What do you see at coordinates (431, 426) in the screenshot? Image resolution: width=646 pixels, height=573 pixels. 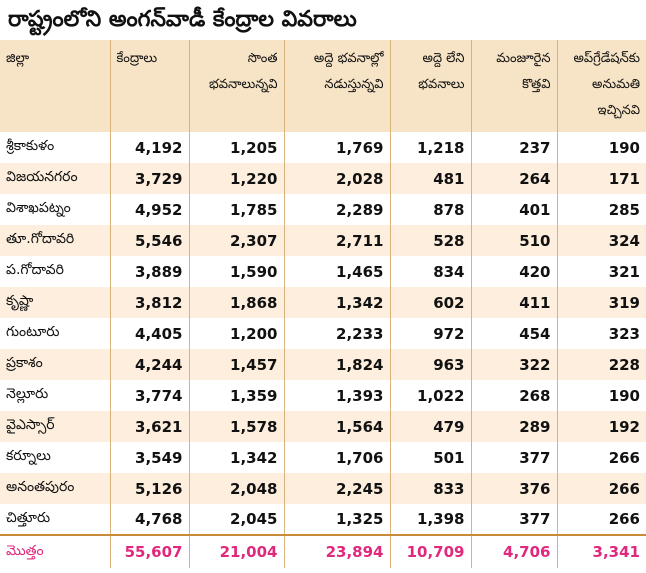 I see `cell-no-rent: 479` at bounding box center [431, 426].